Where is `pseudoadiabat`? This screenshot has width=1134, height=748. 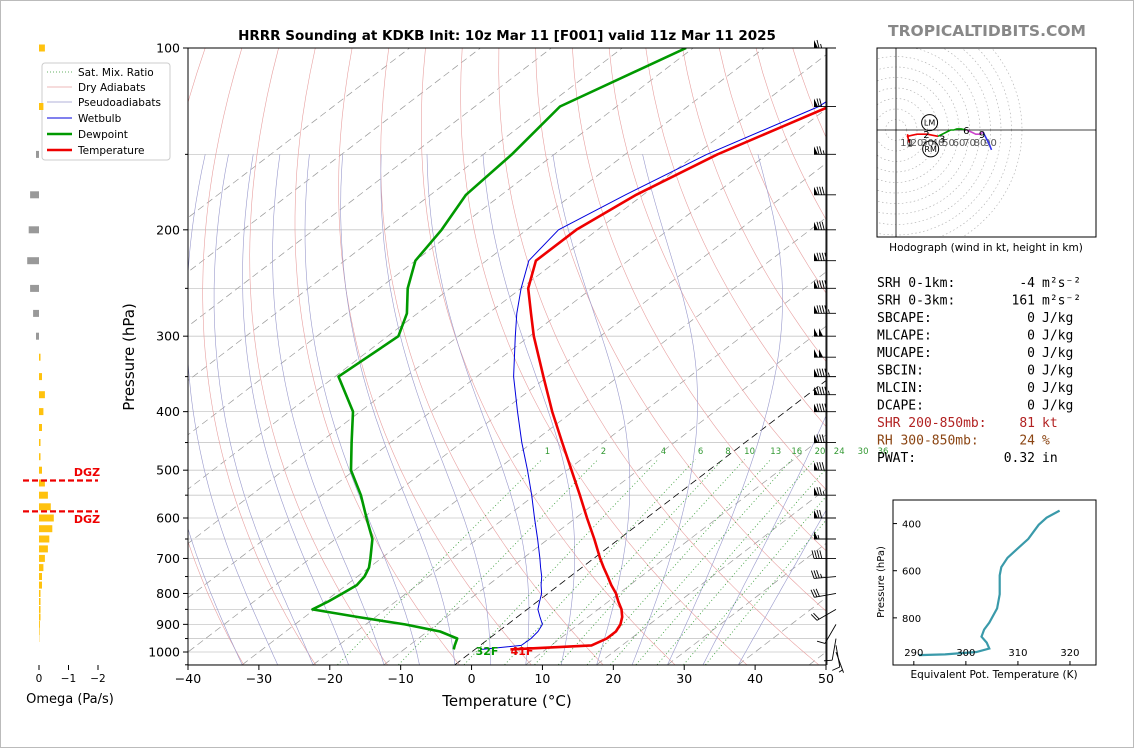 pseudoadiabat is located at coordinates (233, 409).